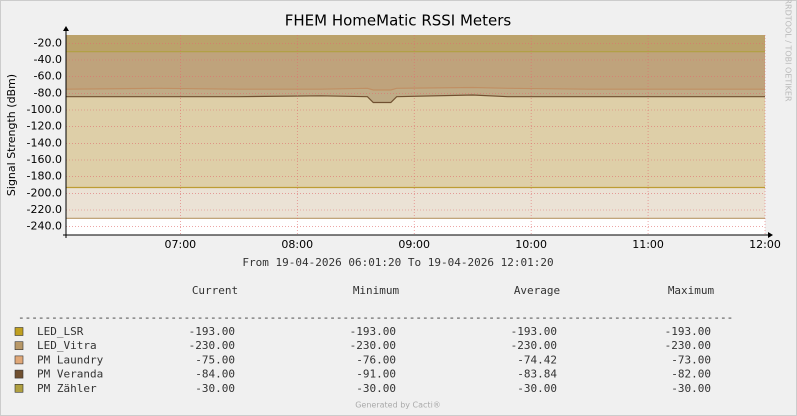 The image size is (797, 416). I want to click on y-tick-label: -140.0, so click(44, 142).